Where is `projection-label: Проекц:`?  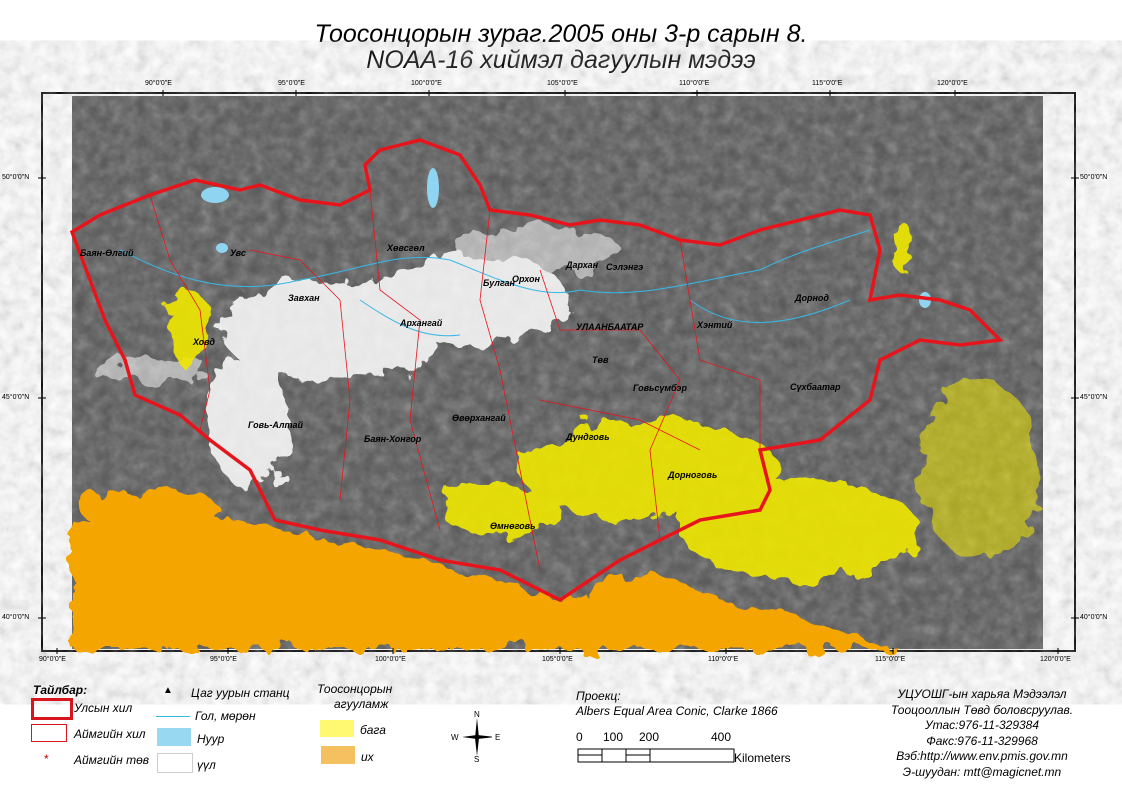
projection-label: Проекц: is located at coordinates (598, 696).